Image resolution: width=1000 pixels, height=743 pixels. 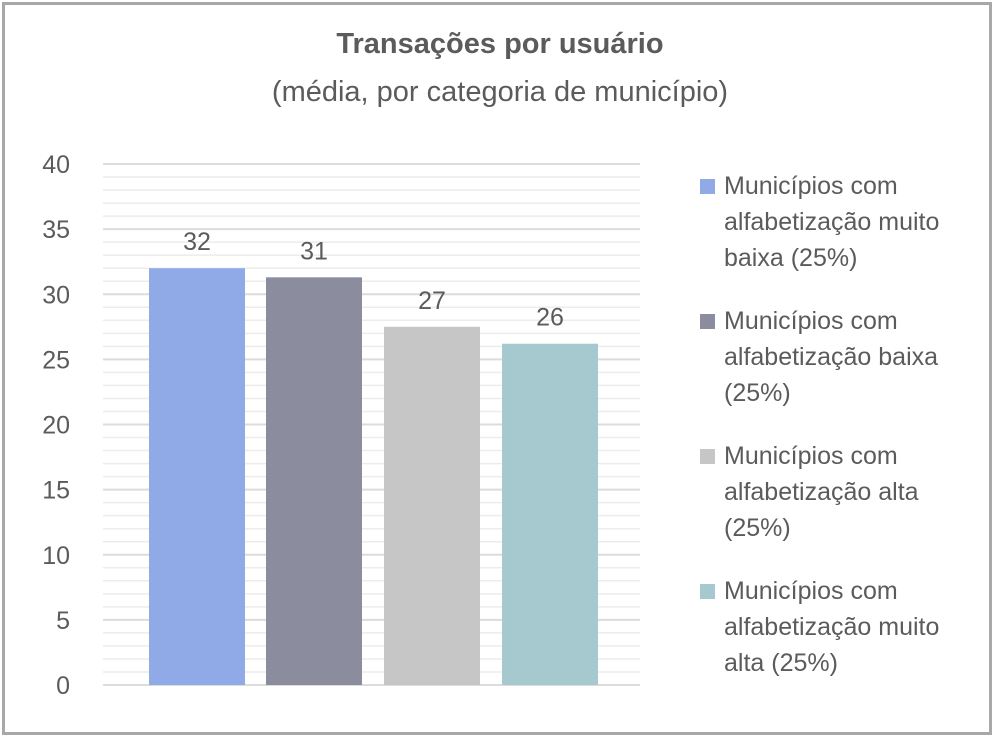 What do you see at coordinates (432, 301) in the screenshot?
I see `data-label: 27` at bounding box center [432, 301].